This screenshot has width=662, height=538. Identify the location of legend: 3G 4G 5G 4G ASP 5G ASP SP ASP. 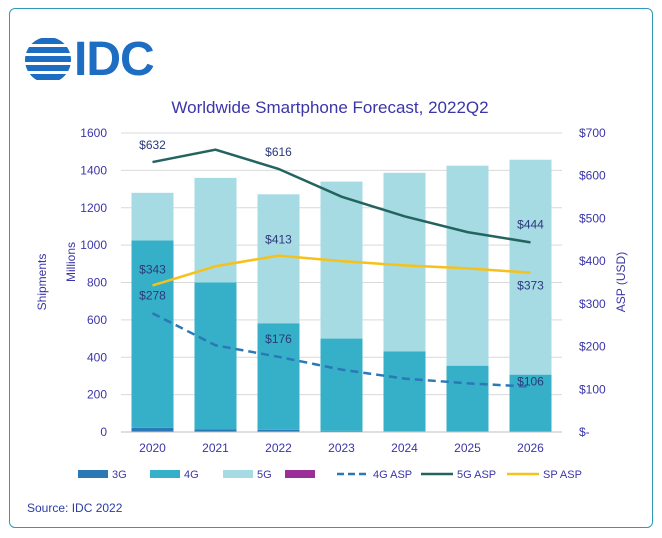
(330, 475).